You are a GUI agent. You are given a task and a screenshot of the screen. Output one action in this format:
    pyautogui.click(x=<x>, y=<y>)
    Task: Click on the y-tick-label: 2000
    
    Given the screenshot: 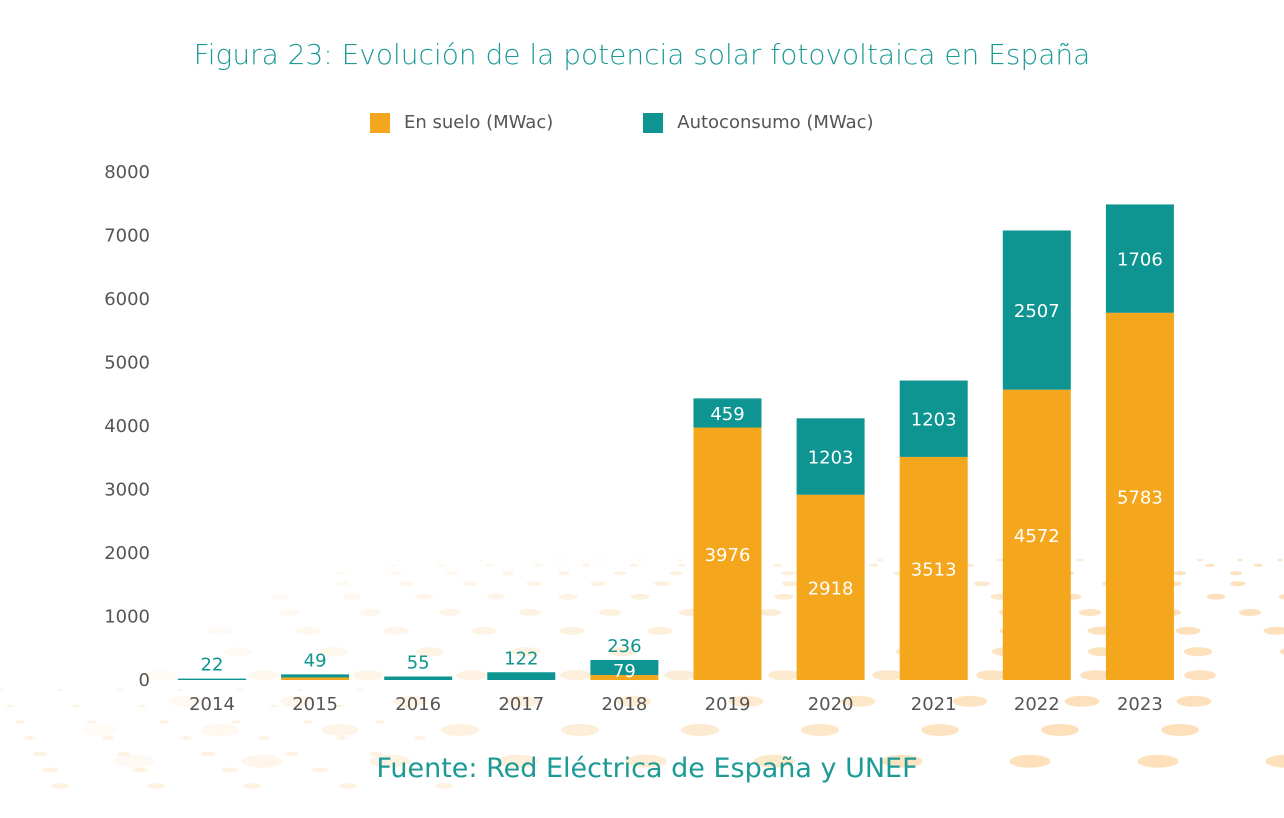 What is the action you would take?
    pyautogui.click(x=127, y=553)
    